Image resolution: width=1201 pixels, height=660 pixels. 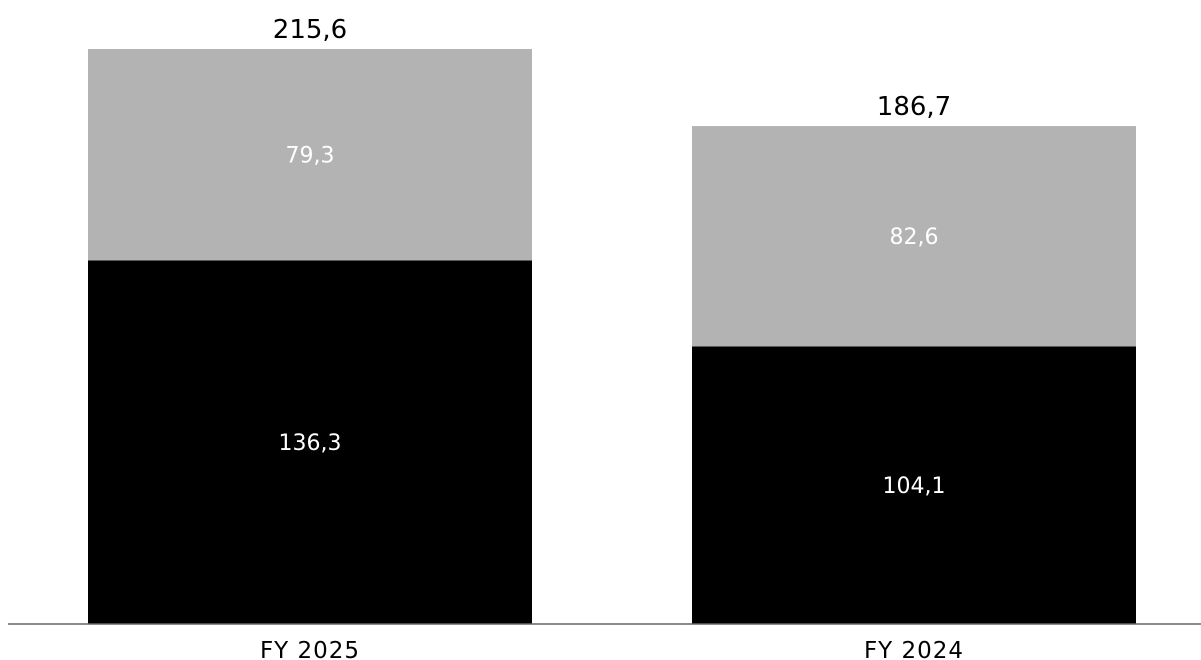 I want to click on bar-total-label: 215,6, so click(x=310, y=30).